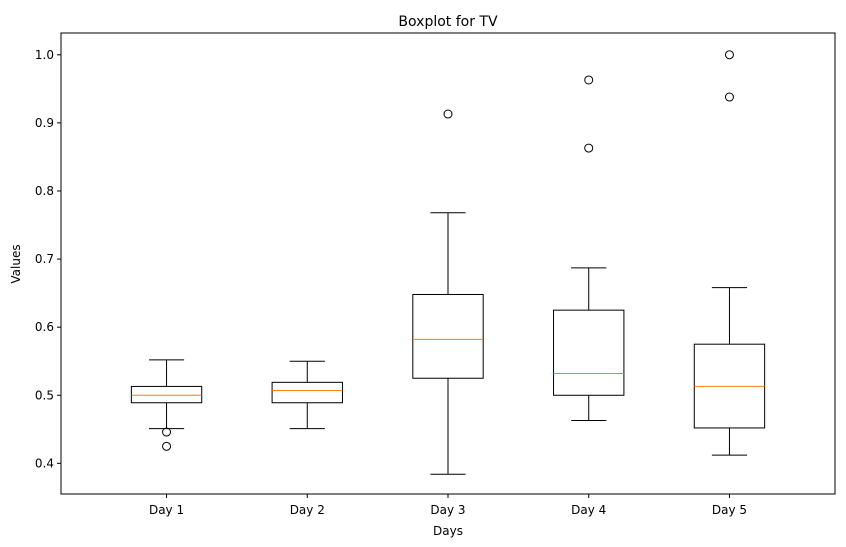 This screenshot has height=547, width=846. I want to click on x-tick-label: Day 3, so click(447, 510).